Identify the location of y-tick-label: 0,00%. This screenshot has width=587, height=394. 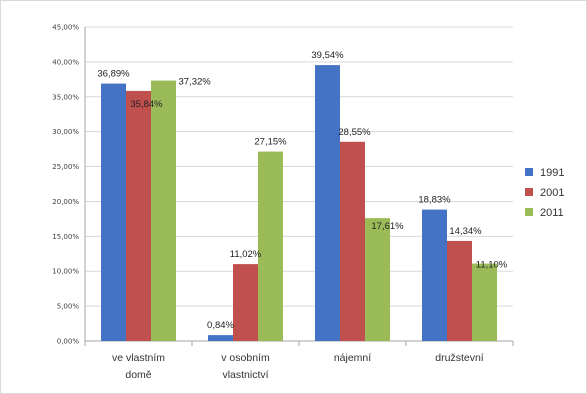
(68, 342).